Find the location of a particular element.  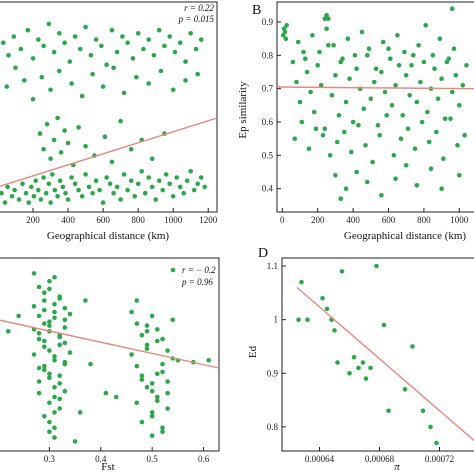

panel-d-y-tick-label: 0.8 is located at coordinates (273, 427).